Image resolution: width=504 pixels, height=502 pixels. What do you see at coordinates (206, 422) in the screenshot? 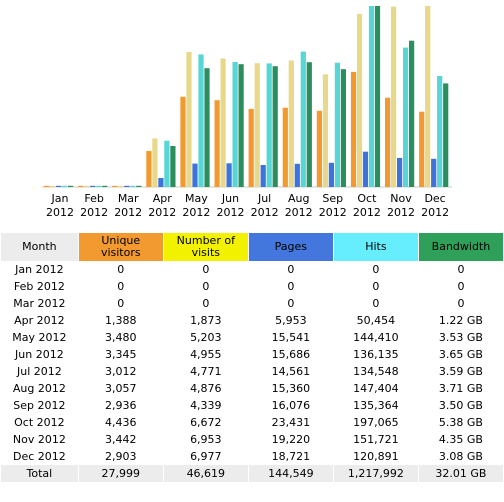
I see `cell-visits: 6,672` at bounding box center [206, 422].